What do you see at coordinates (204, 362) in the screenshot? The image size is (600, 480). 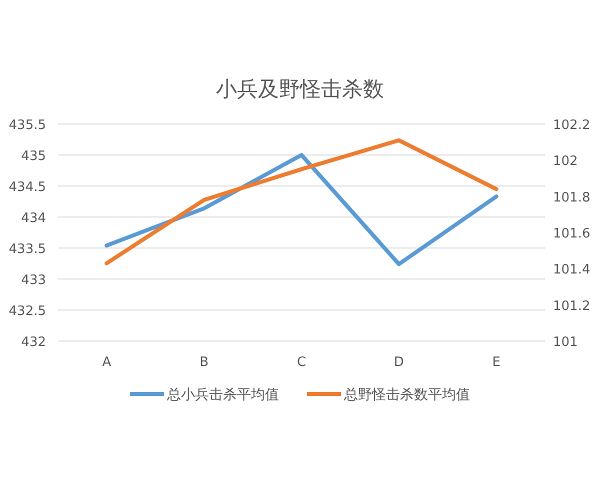 I see `x-tick-label: B` at bounding box center [204, 362].